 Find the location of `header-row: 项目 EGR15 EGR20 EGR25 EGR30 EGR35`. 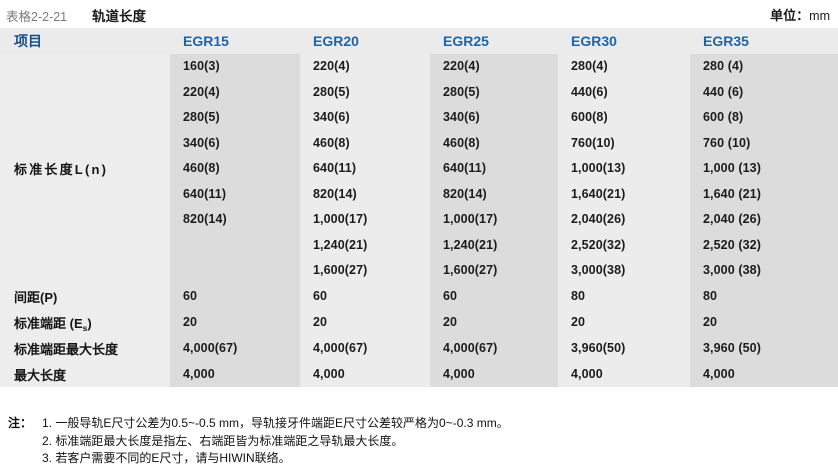

header-row: 项目 EGR15 EGR20 EGR25 EGR30 EGR35 is located at coordinates (419, 41).